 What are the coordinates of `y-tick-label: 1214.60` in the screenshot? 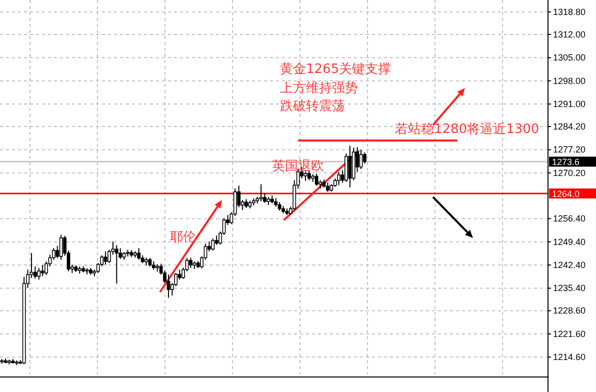 It's located at (569, 357).